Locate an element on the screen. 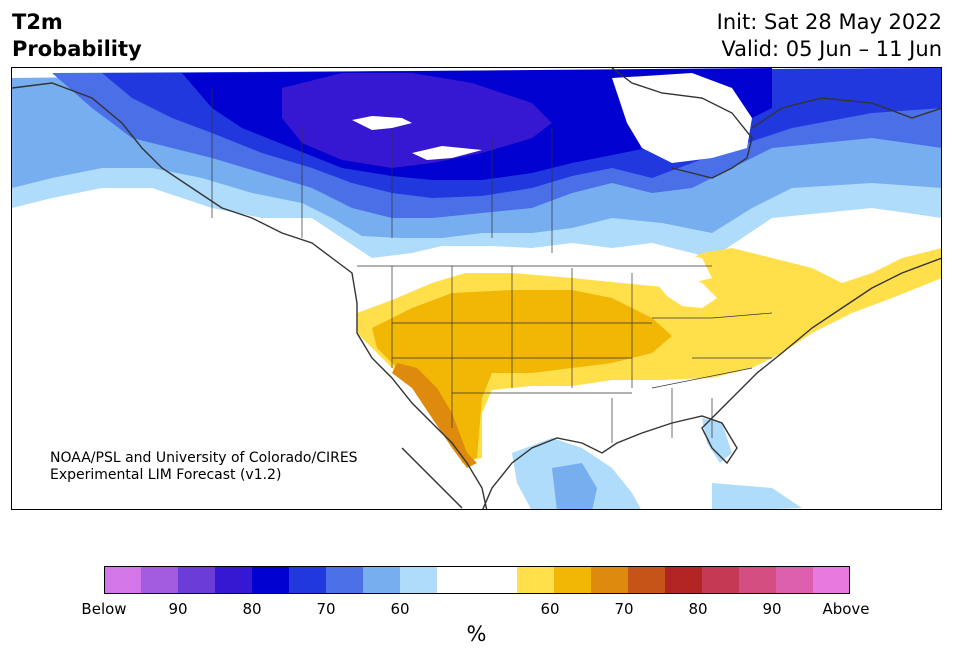 The height and width of the screenshot is (659, 953). init-date: Init: Sat 28 May 2022 is located at coordinates (829, 22).